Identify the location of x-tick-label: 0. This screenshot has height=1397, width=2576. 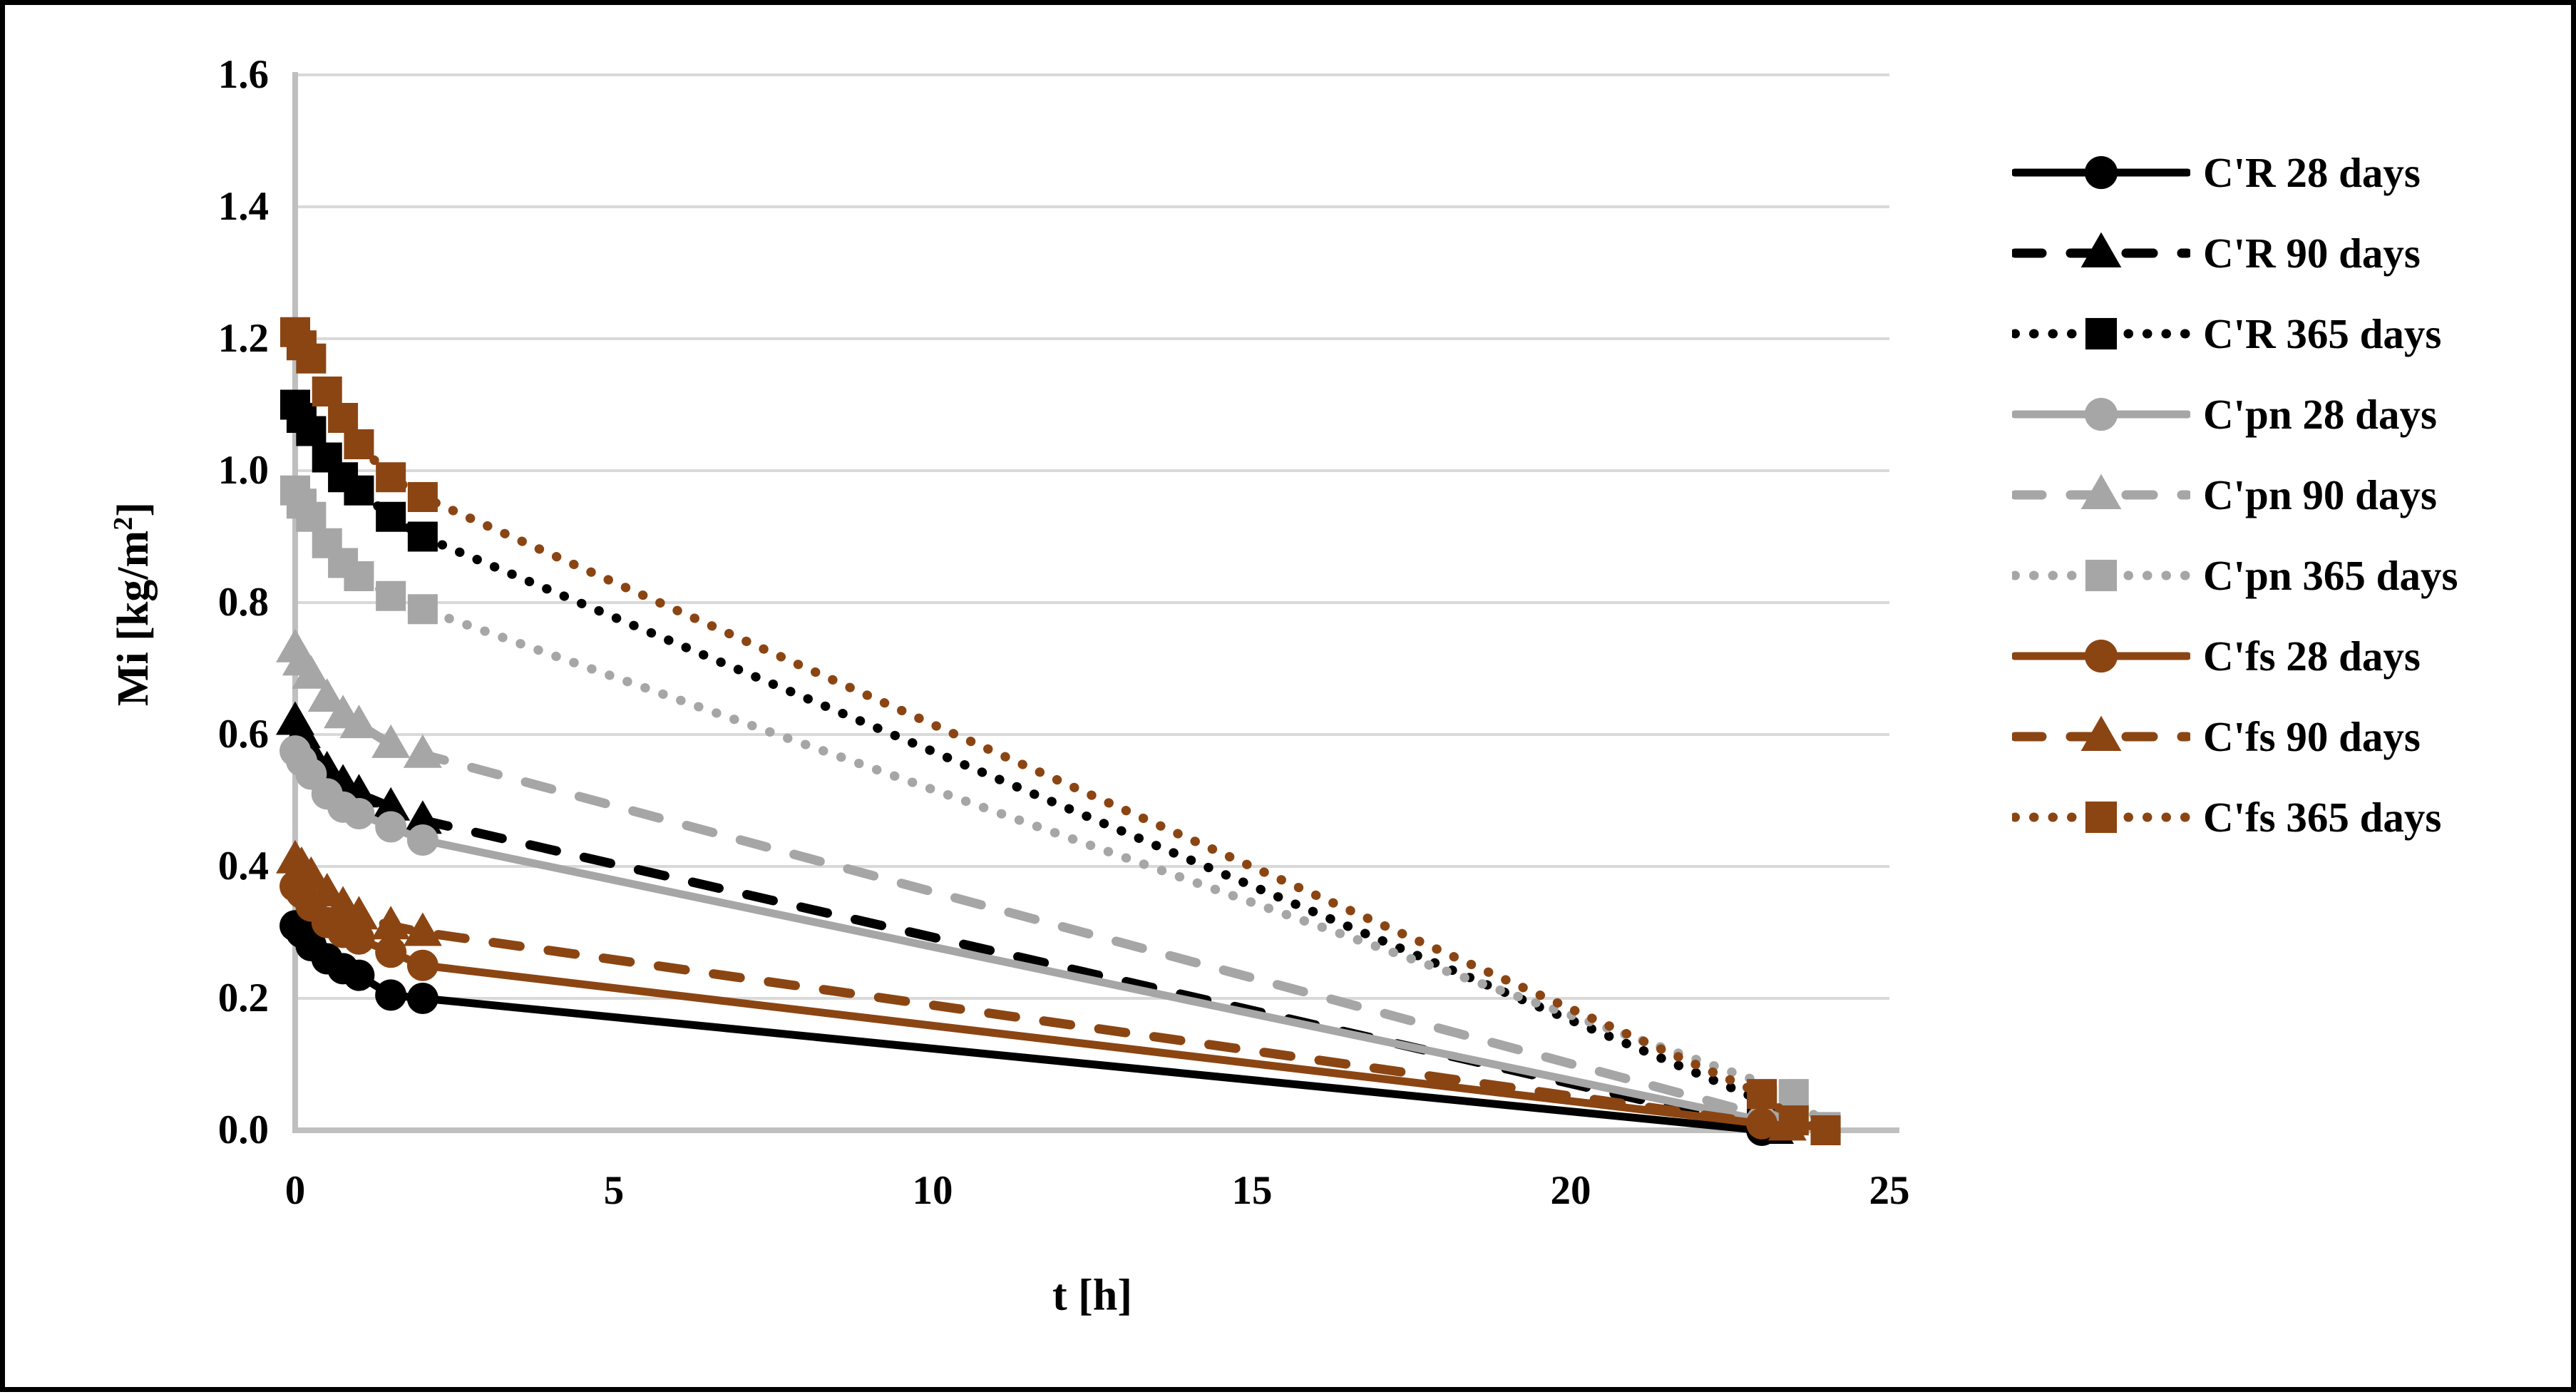
(295, 1190).